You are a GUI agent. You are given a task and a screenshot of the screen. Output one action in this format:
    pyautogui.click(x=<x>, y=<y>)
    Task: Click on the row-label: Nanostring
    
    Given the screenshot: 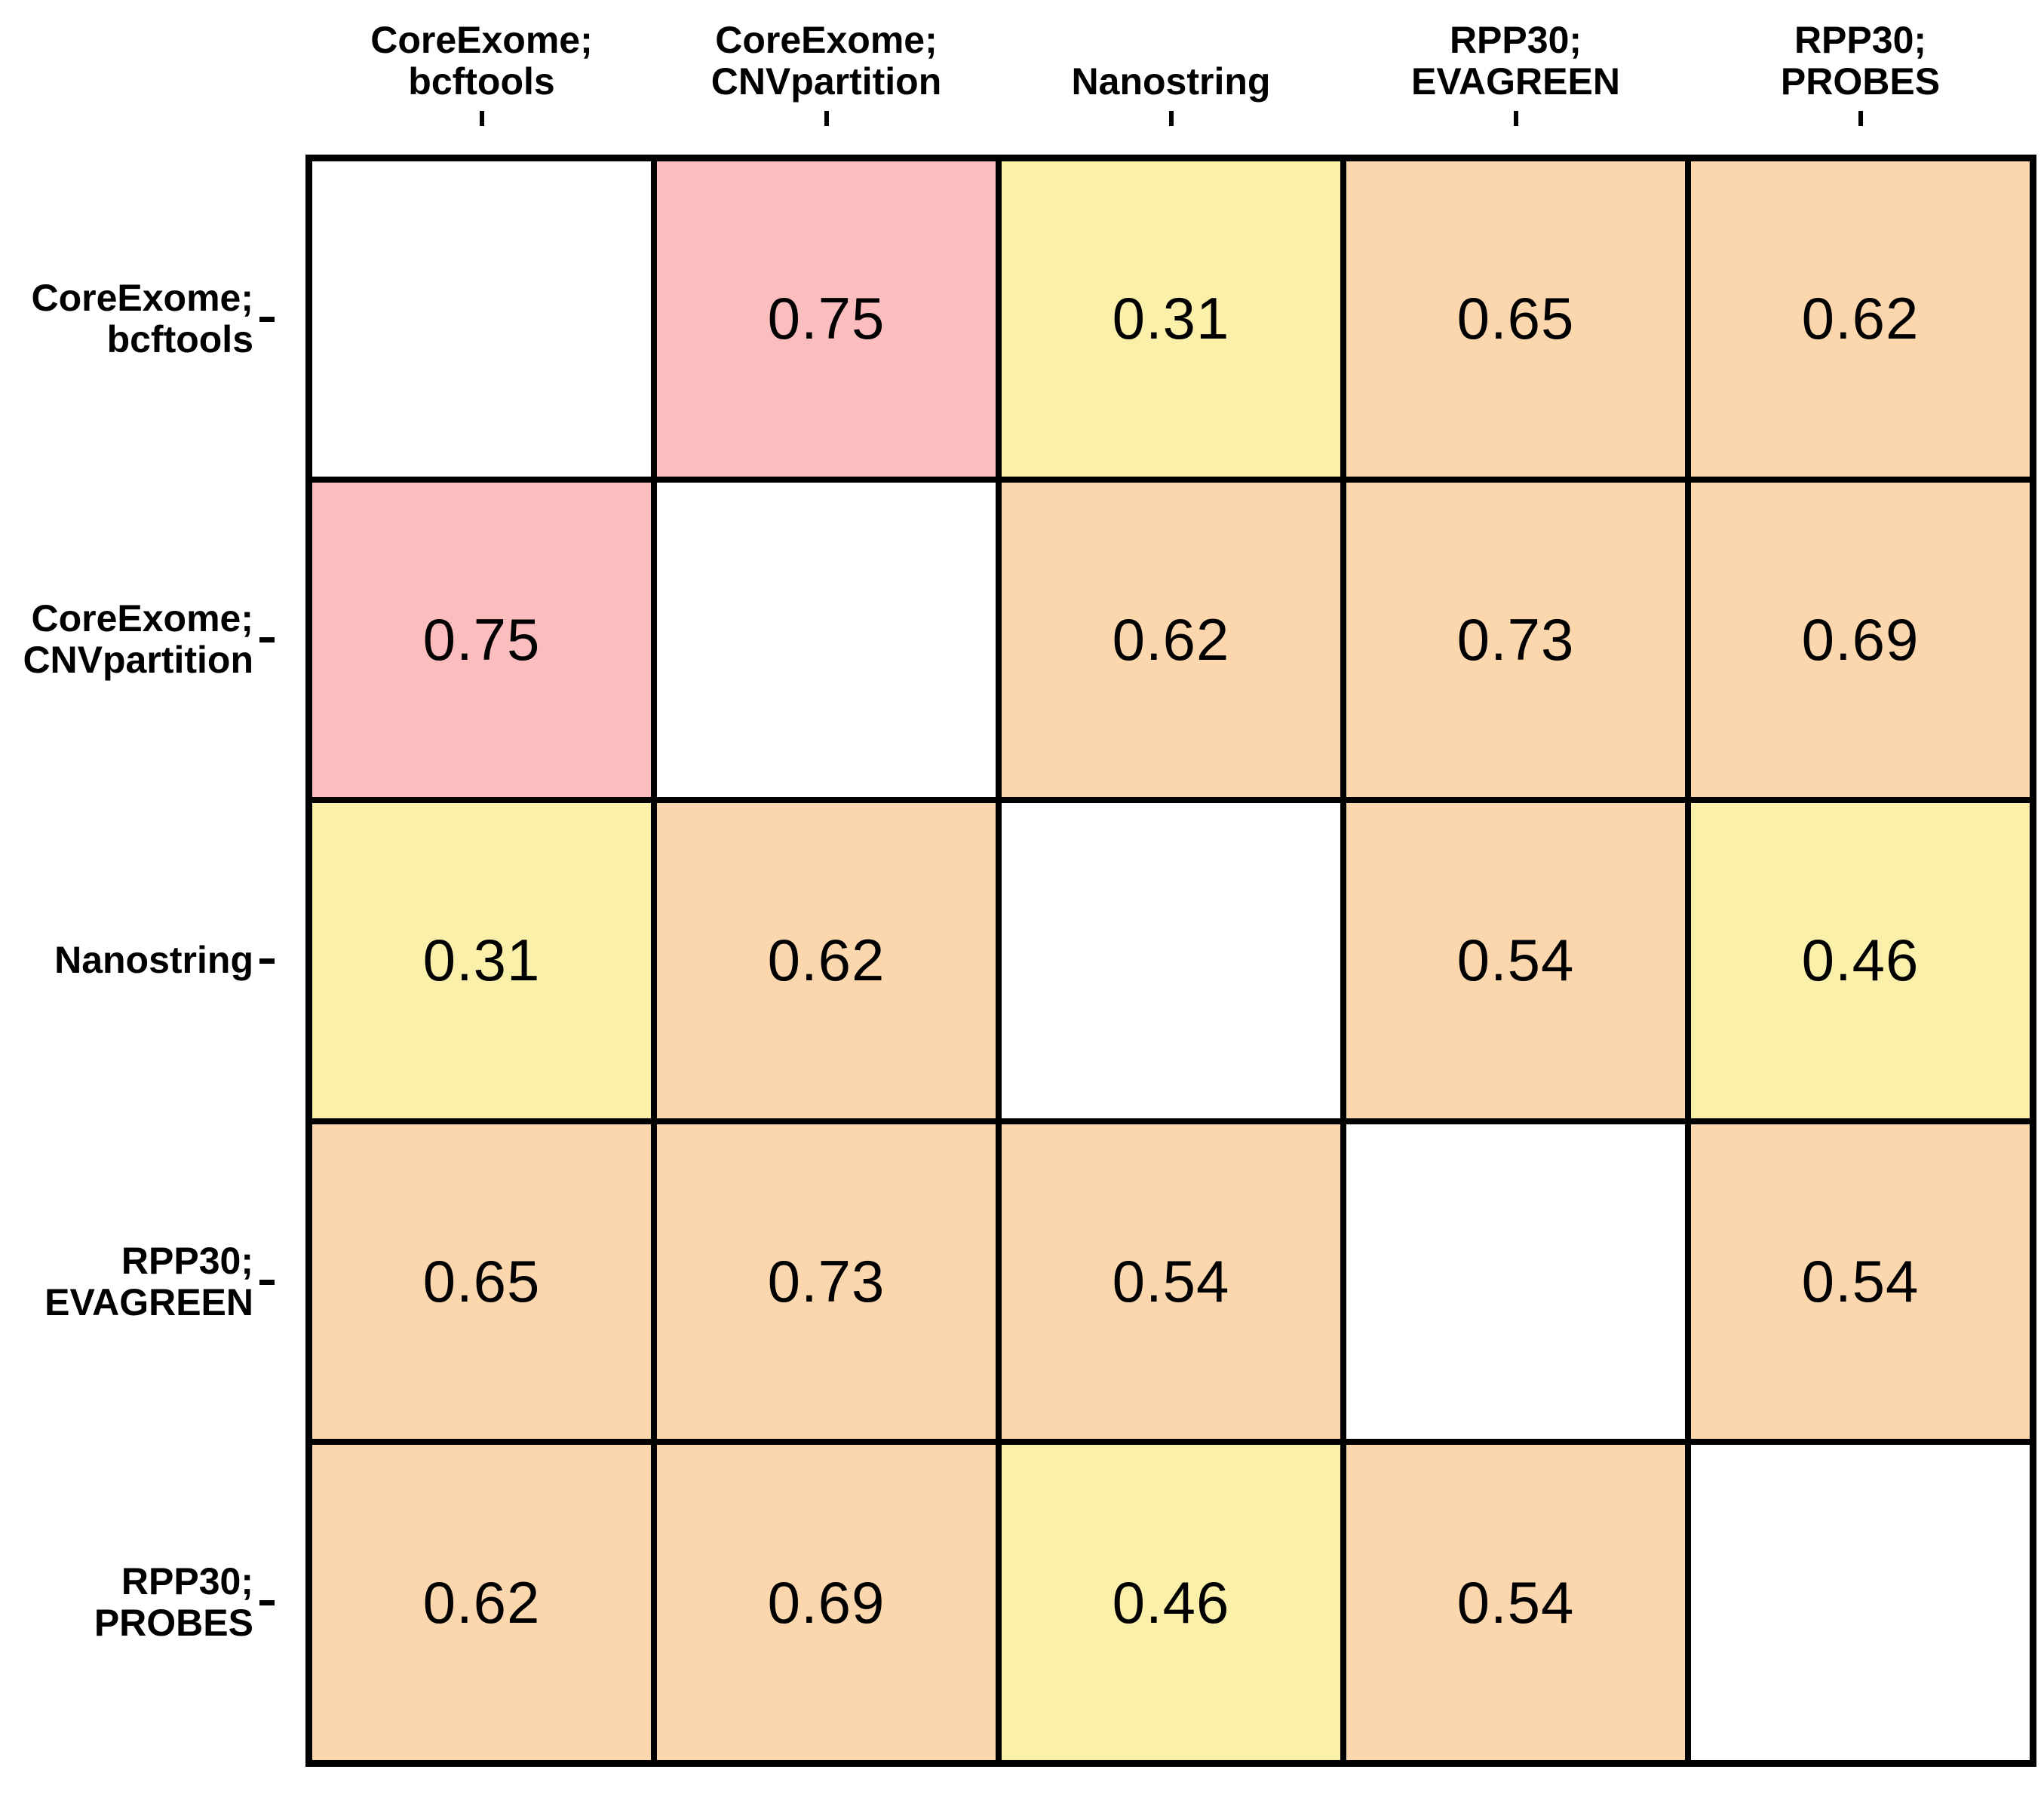 What is the action you would take?
    pyautogui.click(x=127, y=961)
    